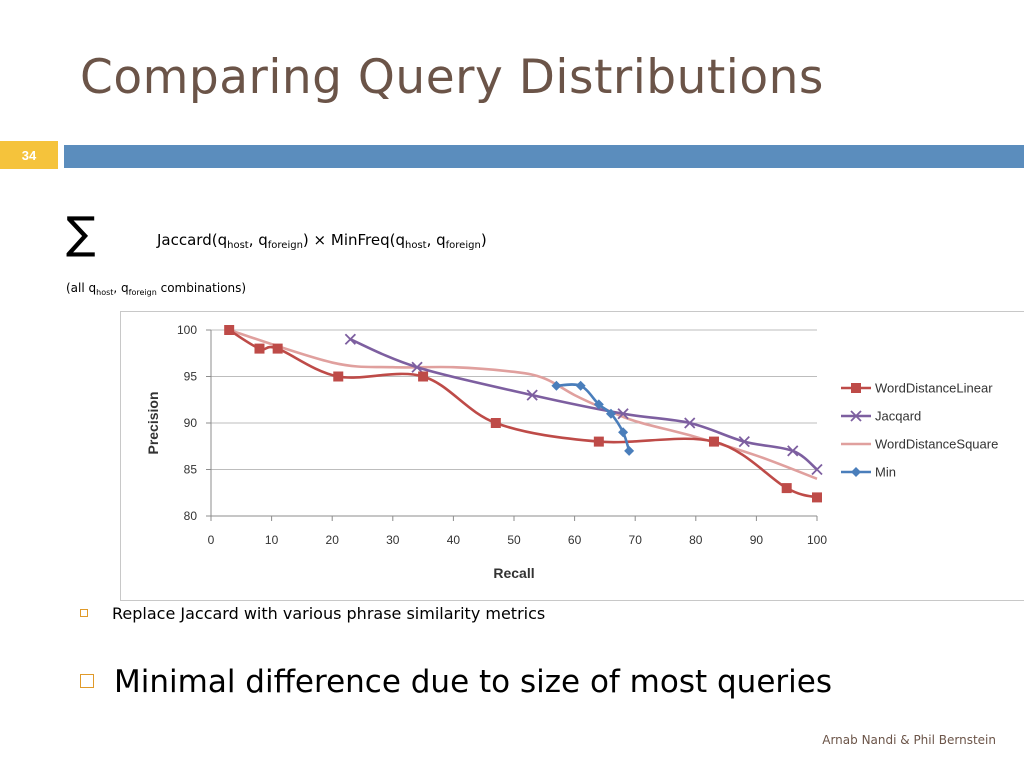  I want to click on legend-marker-WordDistanceLinear, so click(856, 388).